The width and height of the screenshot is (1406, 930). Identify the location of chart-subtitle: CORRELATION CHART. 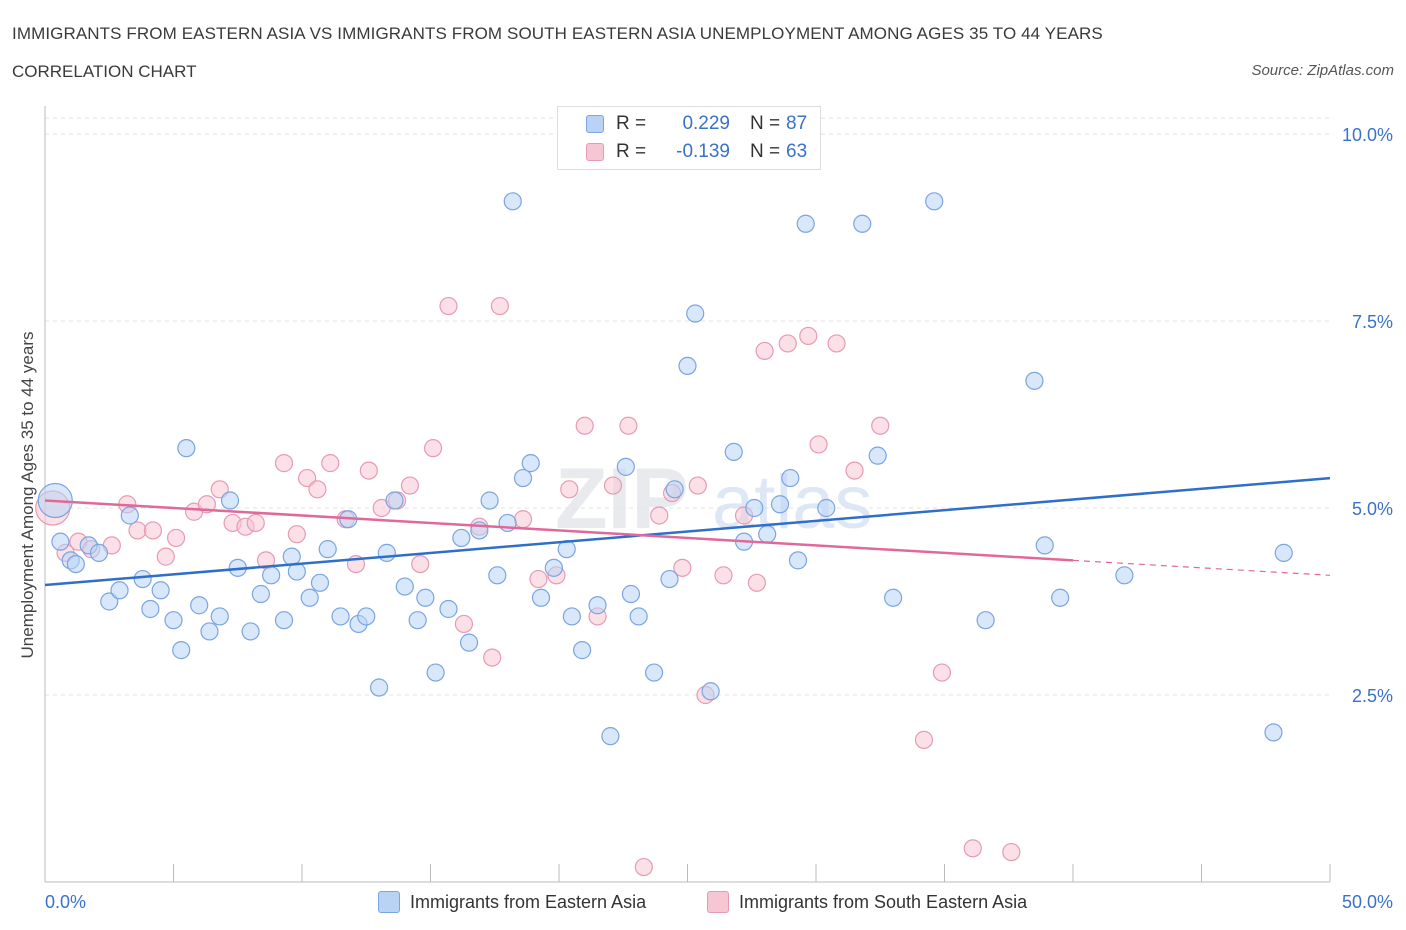
(104, 71).